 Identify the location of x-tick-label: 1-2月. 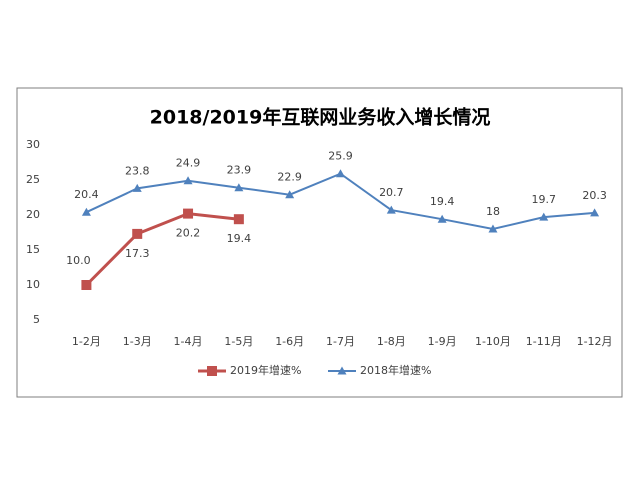
(86, 341).